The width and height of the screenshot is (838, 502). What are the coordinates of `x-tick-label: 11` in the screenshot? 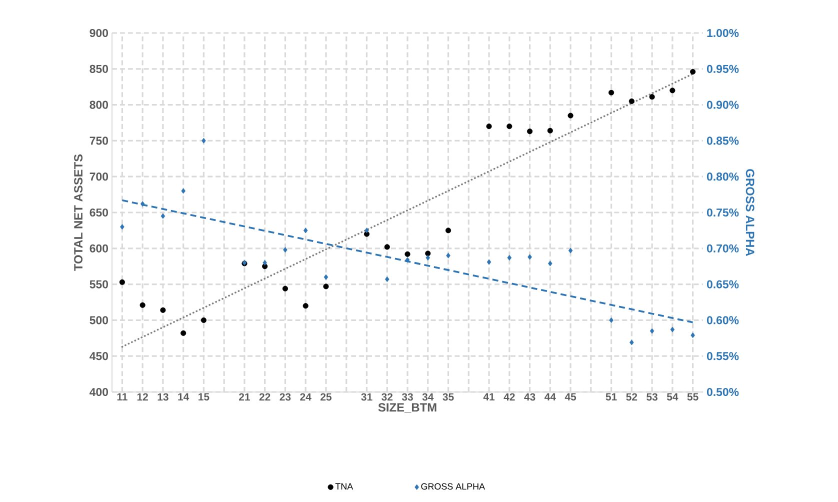 It's located at (122, 396).